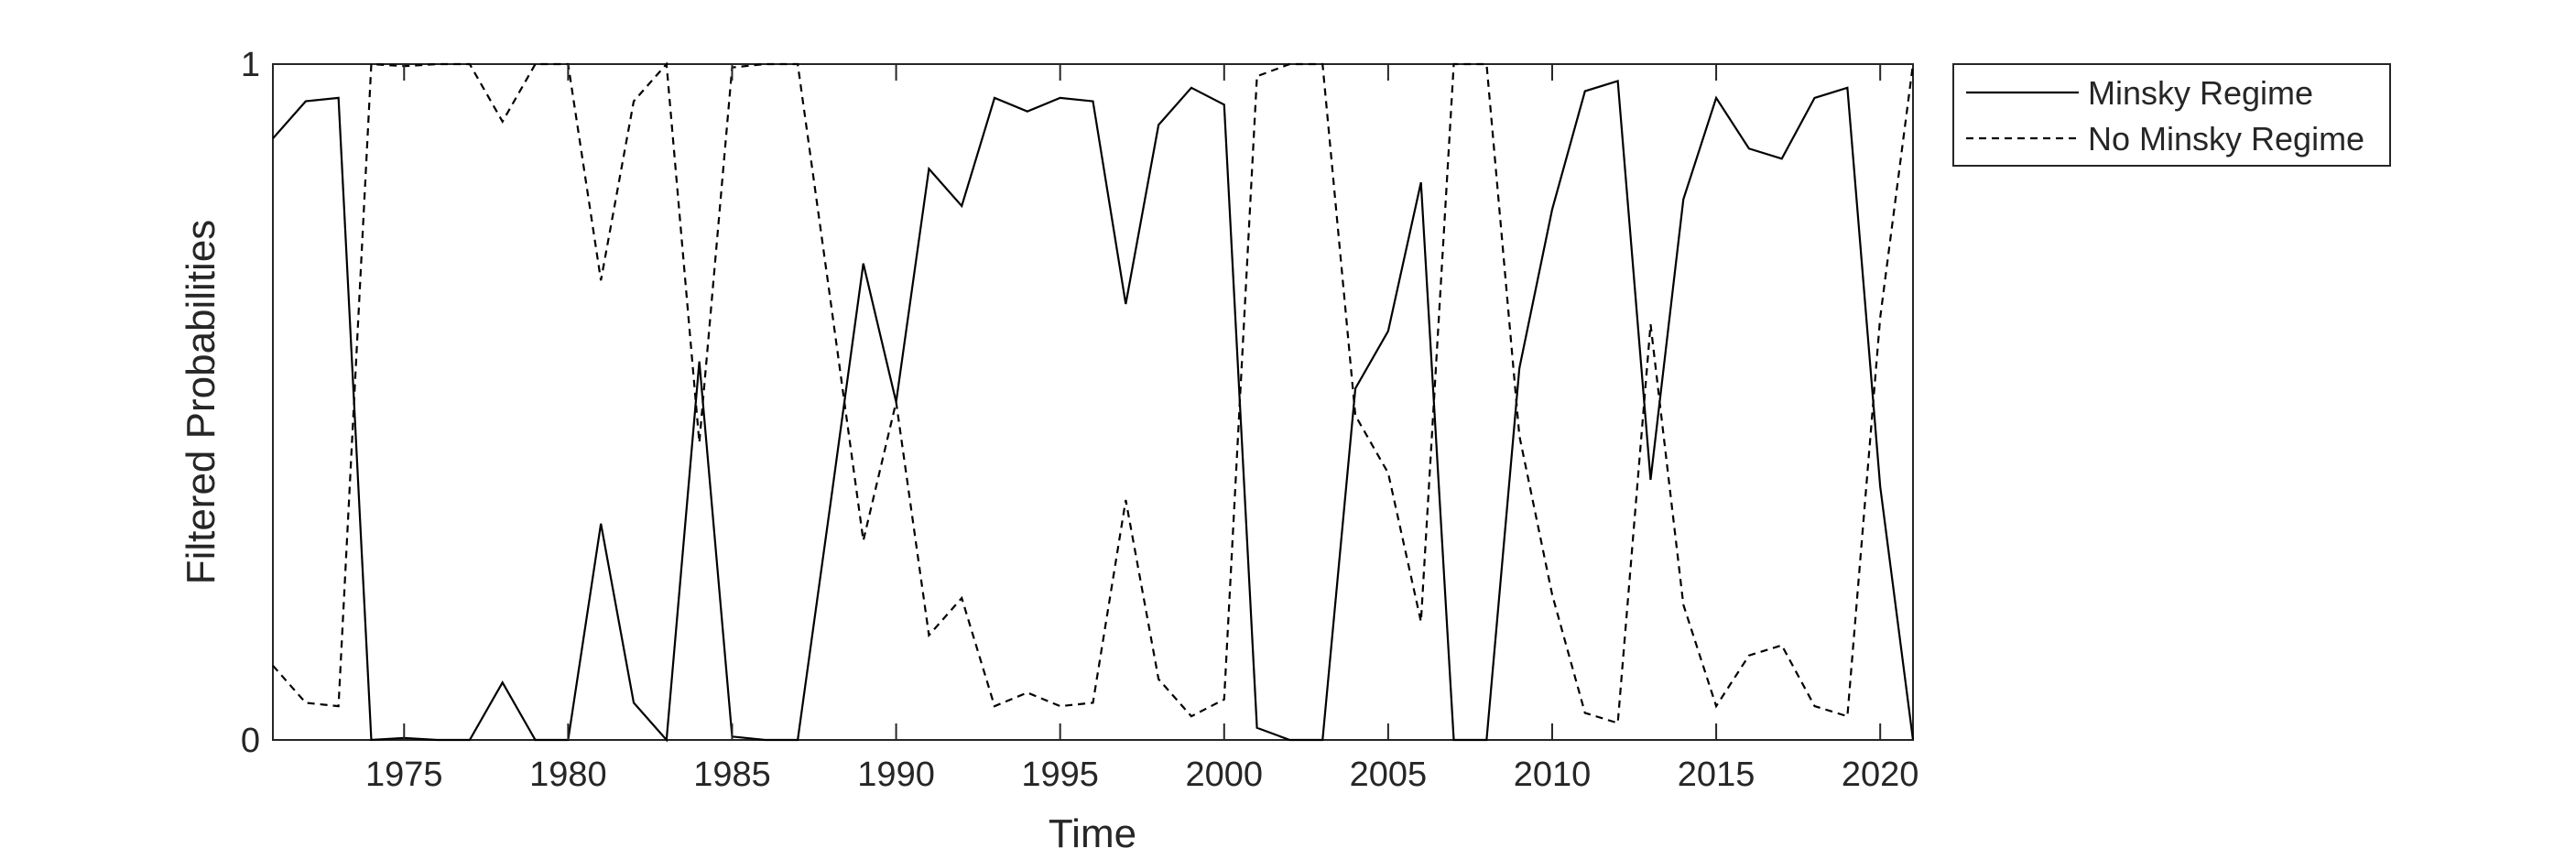 The image size is (2576, 859). What do you see at coordinates (1553, 775) in the screenshot?
I see `x-tick-label: 2010` at bounding box center [1553, 775].